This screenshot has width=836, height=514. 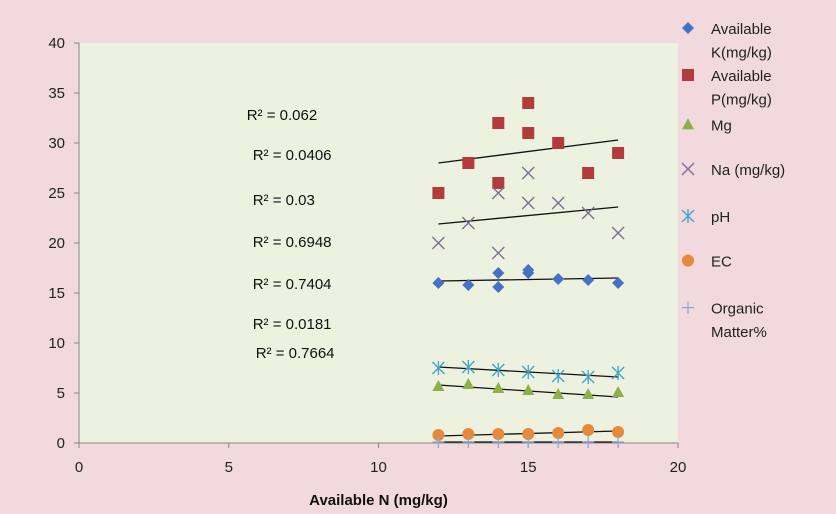 I want to click on r-squared-label: R² = 0.062, so click(x=282, y=115).